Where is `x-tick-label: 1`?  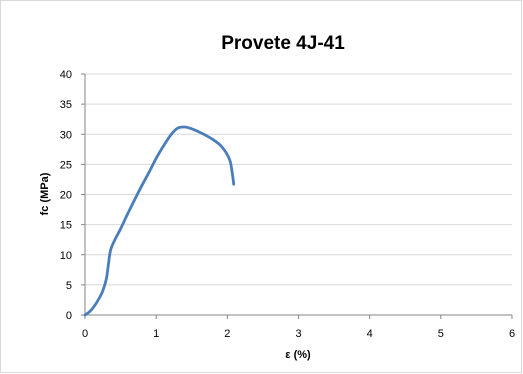 x-tick-label: 1 is located at coordinates (156, 334).